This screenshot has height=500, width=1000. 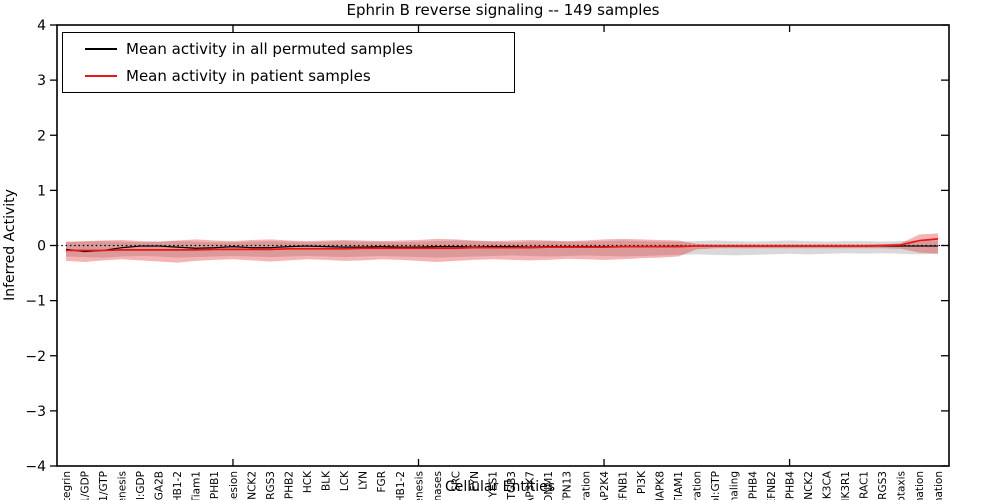 I want to click on x-category-label: Ephrin B1/EPHB1-2/Src Family Kinases, so click(x=438, y=485).